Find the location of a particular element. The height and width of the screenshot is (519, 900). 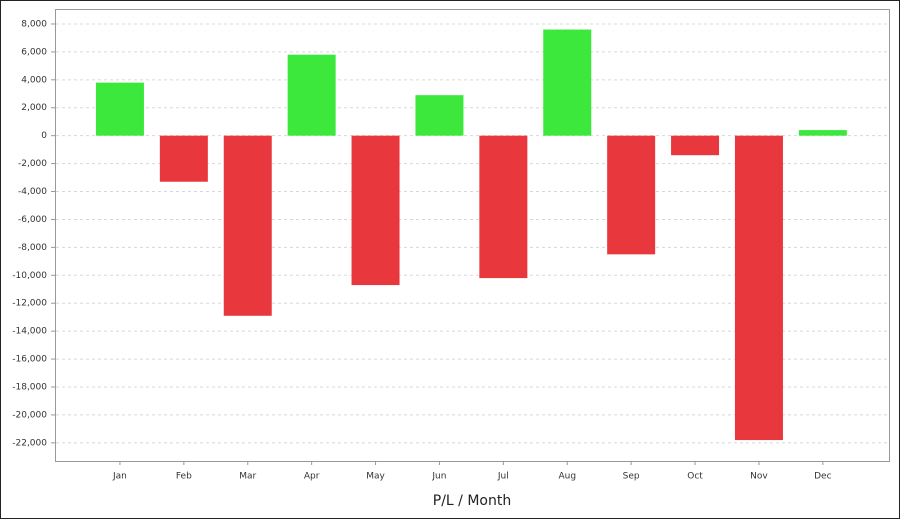

x-tick-label: Jan is located at coordinates (119, 477).